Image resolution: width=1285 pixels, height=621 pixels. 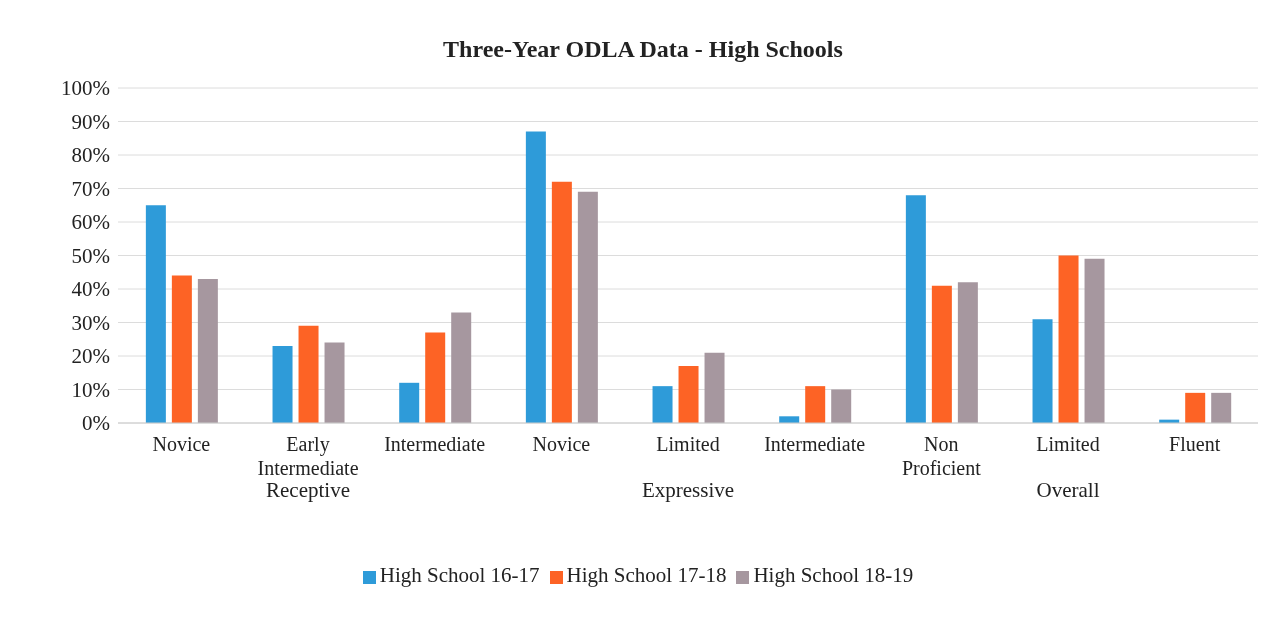 I want to click on y-tick-label: 80%, so click(x=90, y=155).